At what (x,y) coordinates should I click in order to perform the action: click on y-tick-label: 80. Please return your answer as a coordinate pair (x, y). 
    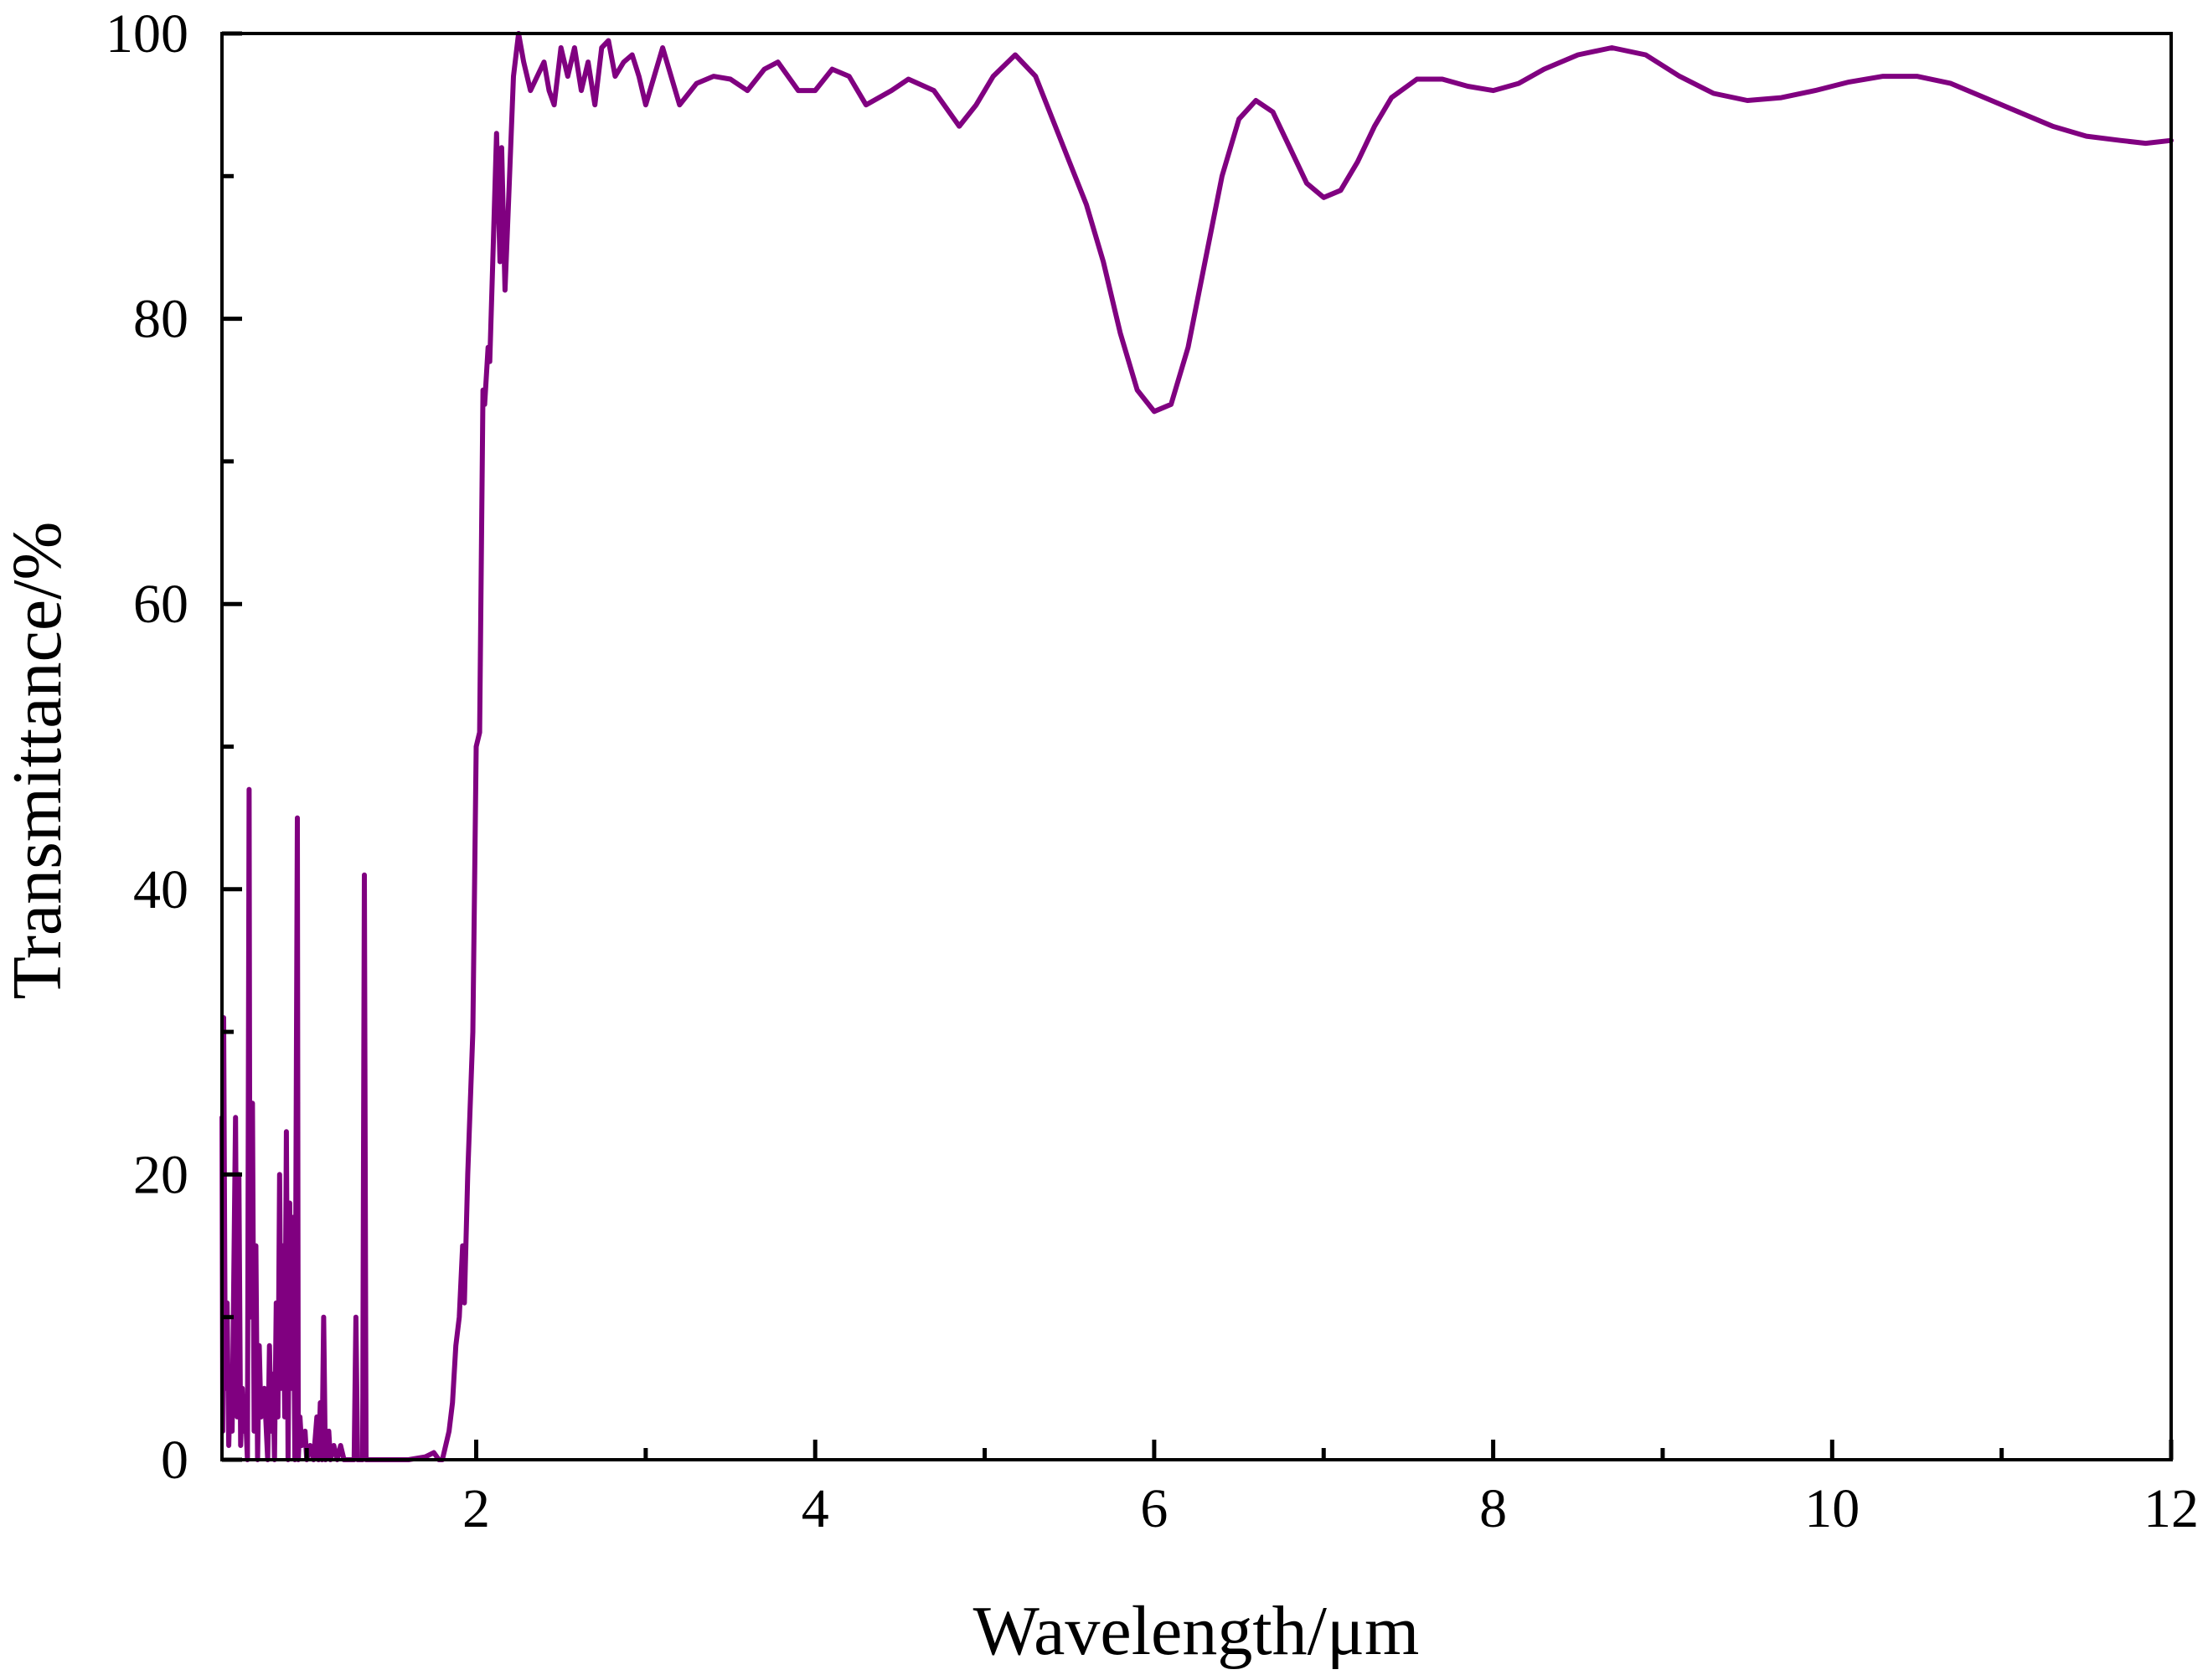
    Looking at the image, I should click on (160, 319).